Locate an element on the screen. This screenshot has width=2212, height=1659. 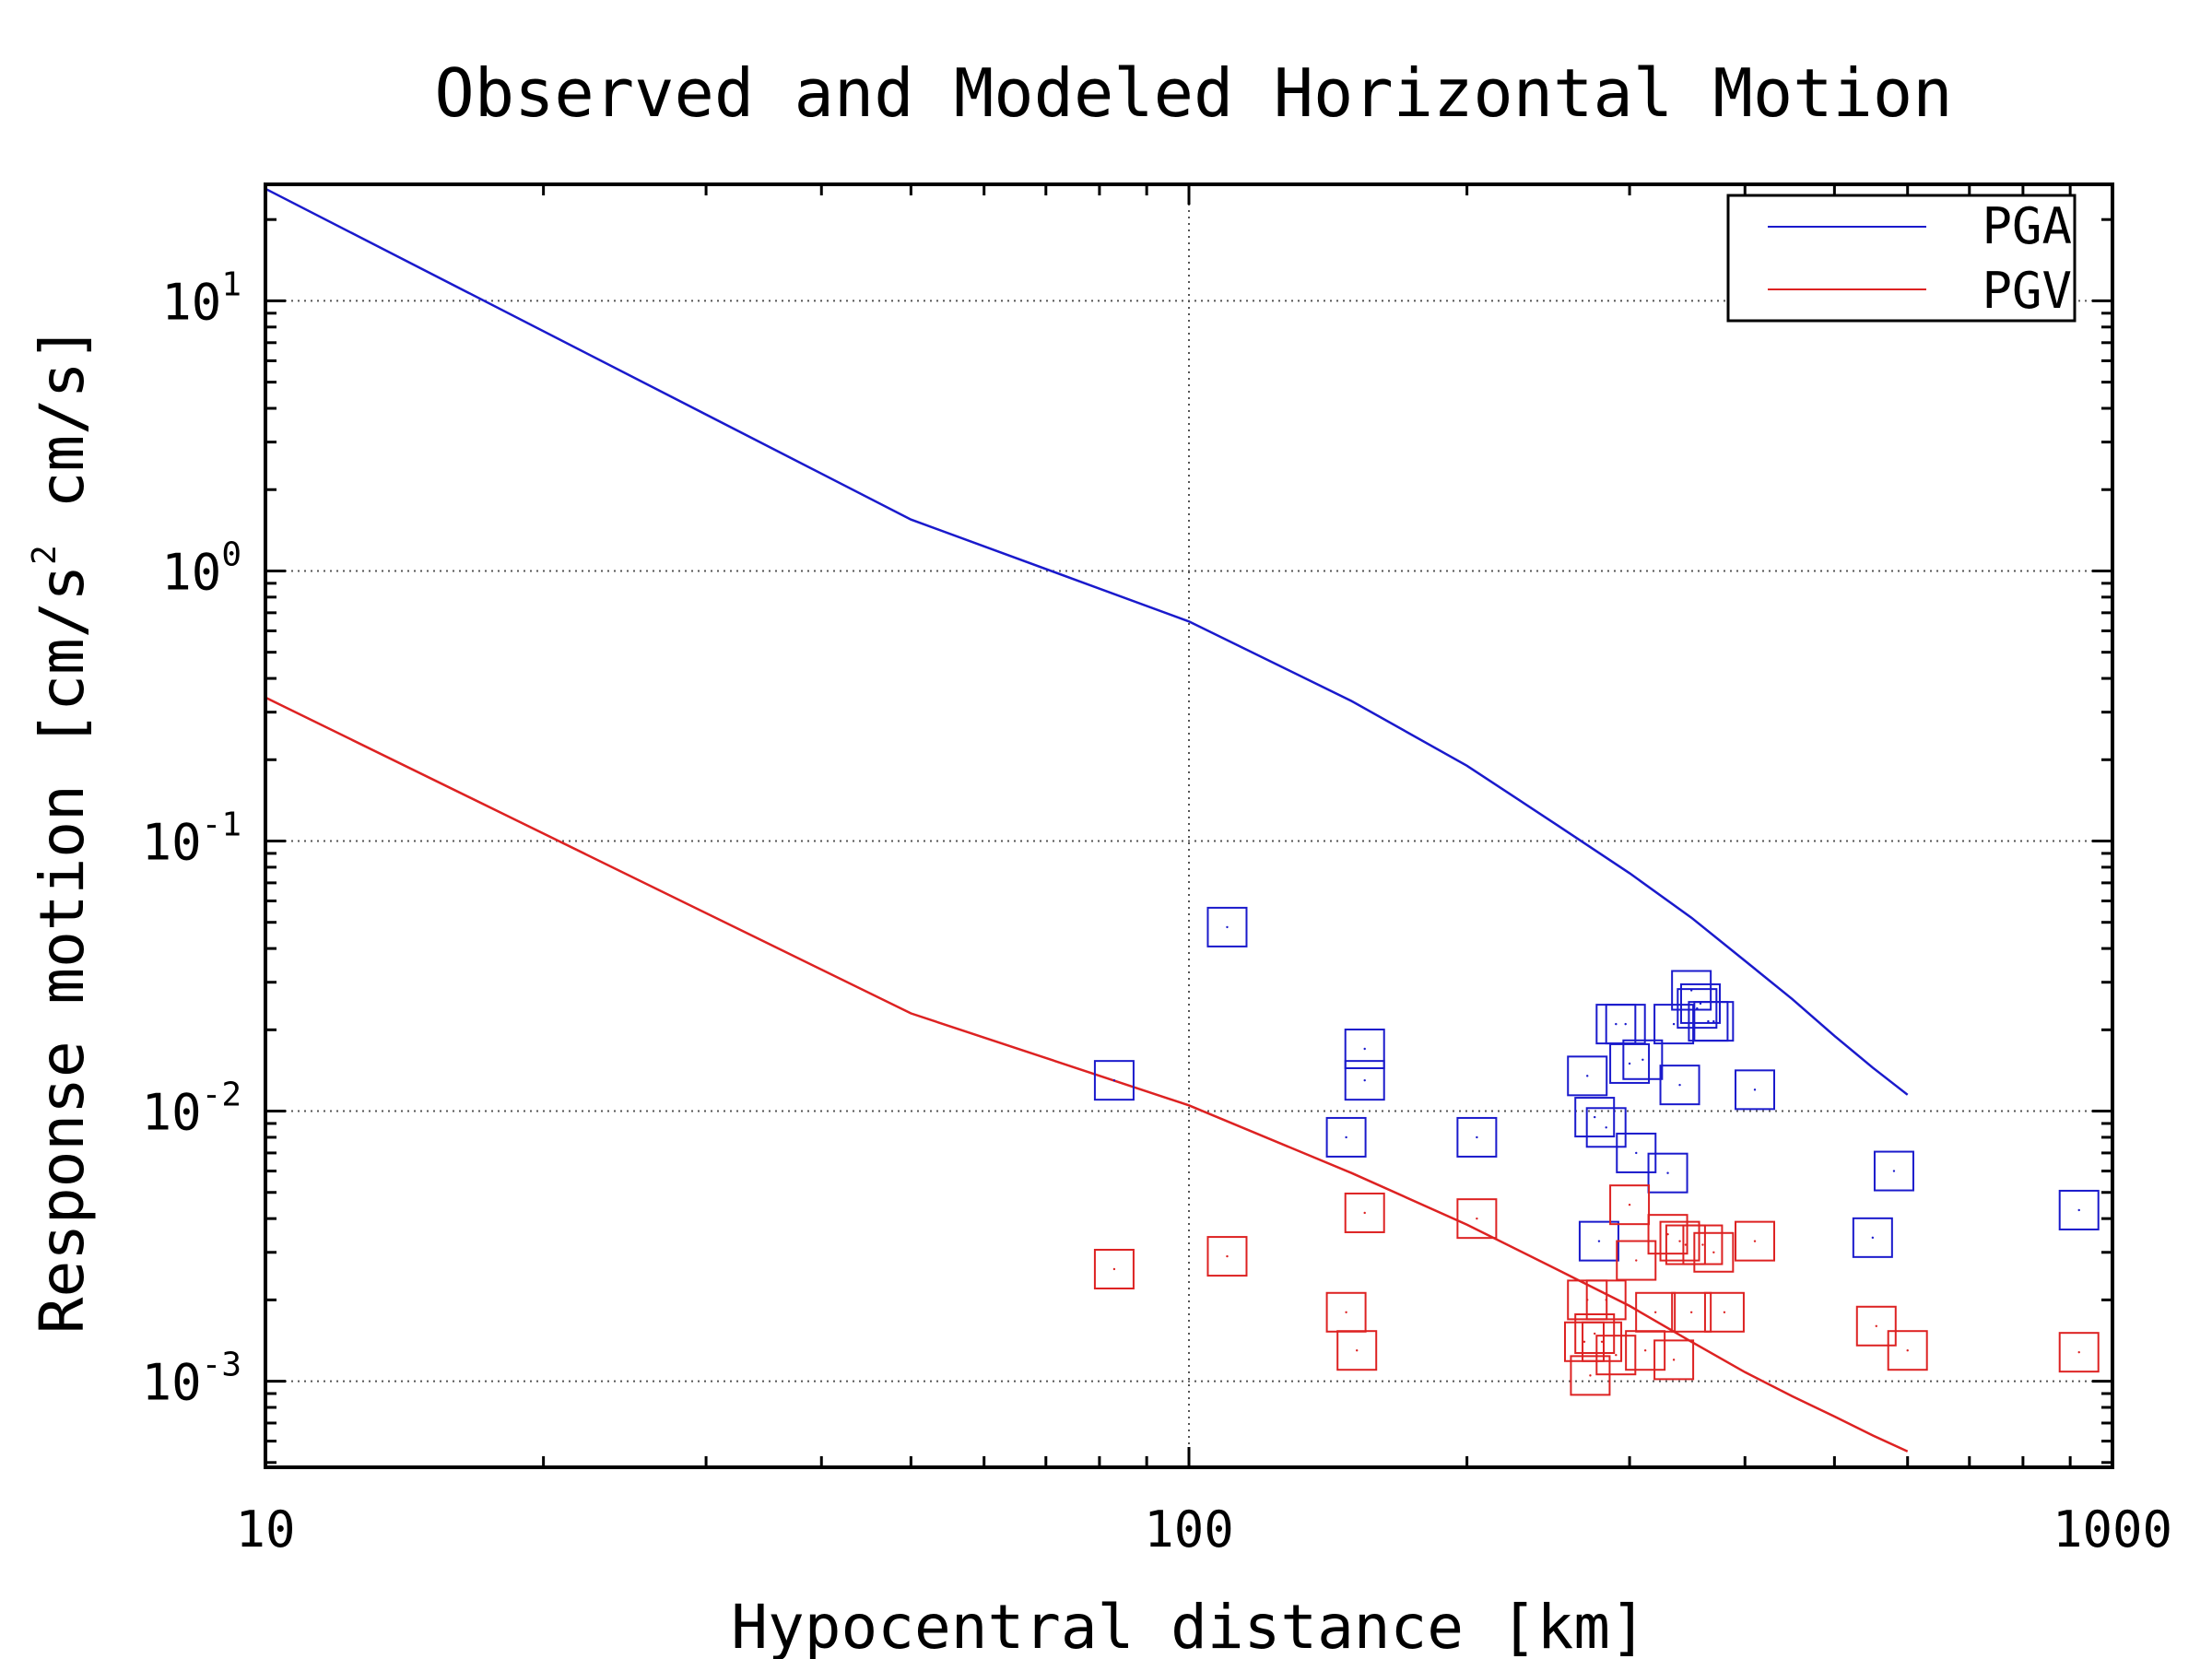
y-tick-label: 100 is located at coordinates (201, 568).